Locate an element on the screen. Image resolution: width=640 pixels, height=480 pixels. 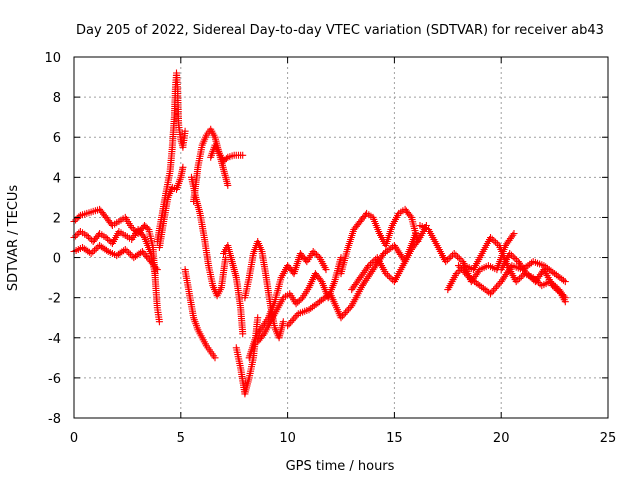
y-tick-label: 4 is located at coordinates (57, 178).